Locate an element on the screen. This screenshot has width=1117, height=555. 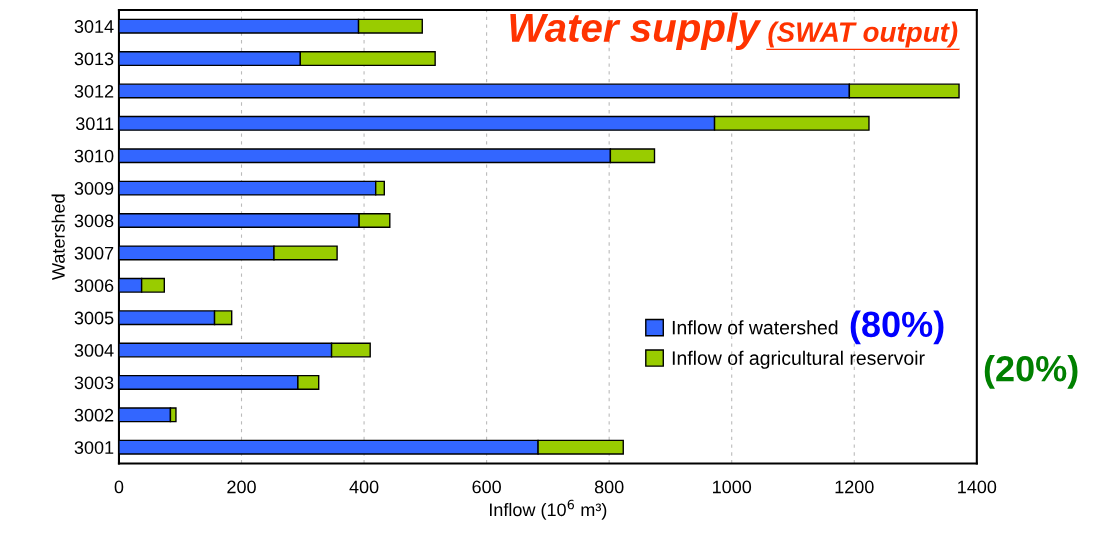
y-tick-label: 3005 is located at coordinates (94, 318).